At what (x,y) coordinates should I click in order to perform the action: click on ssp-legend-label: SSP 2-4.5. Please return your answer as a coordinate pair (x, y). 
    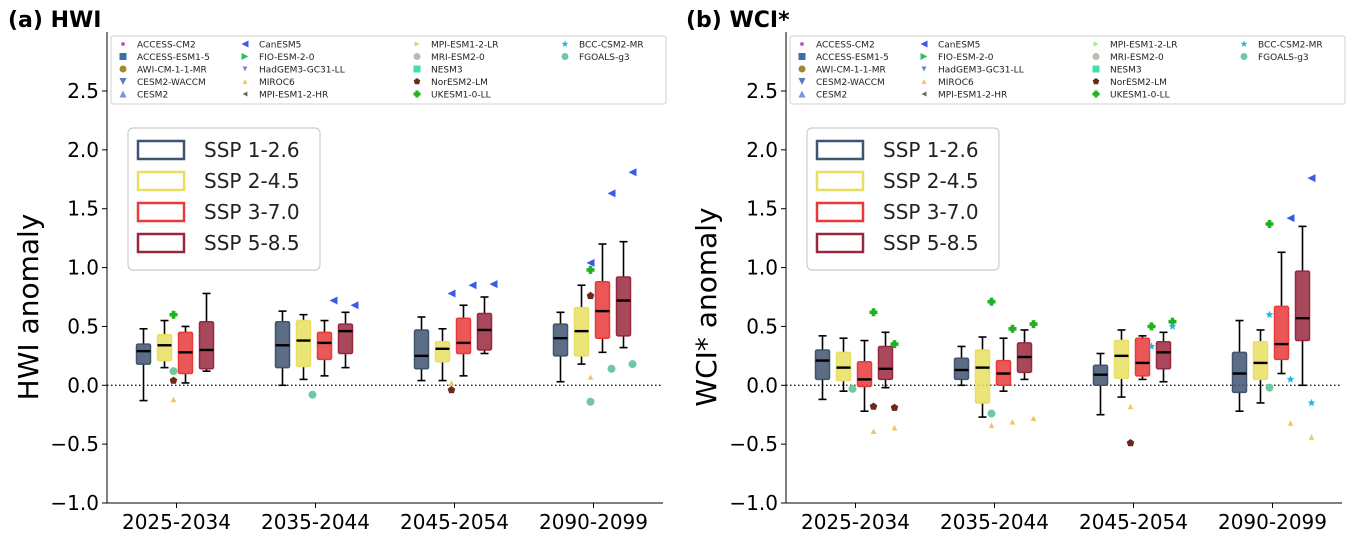
    Looking at the image, I should click on (931, 181).